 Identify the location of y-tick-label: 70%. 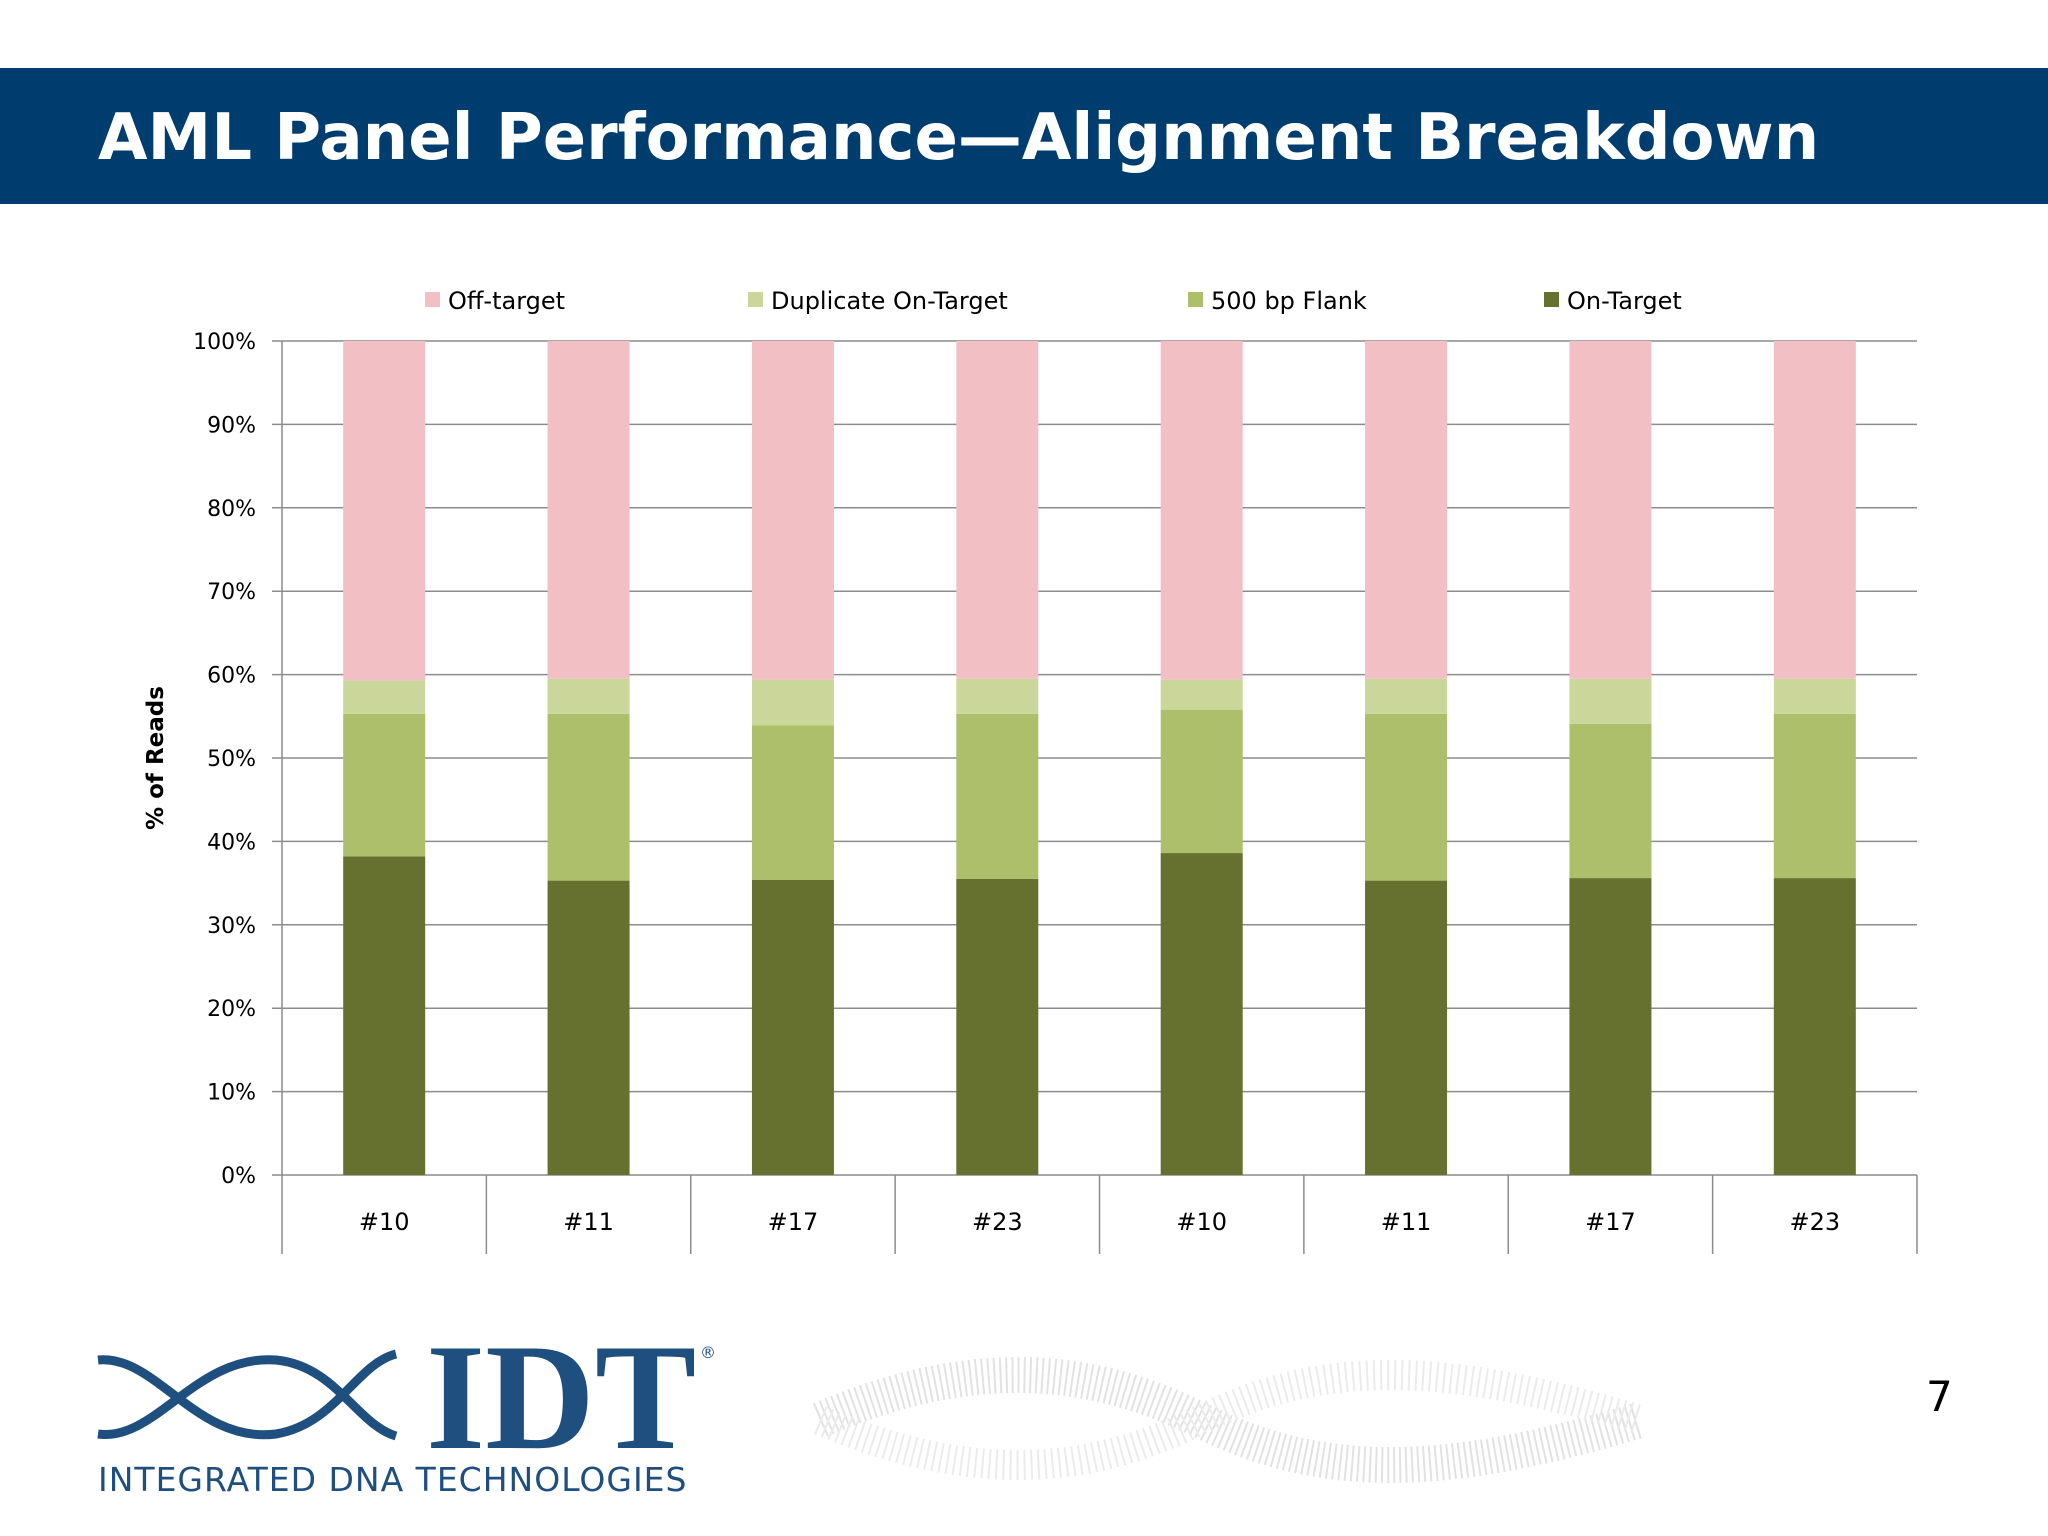
(231, 592).